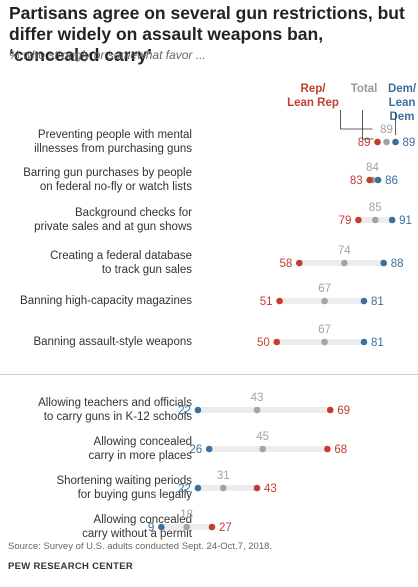 Image resolution: width=418 pixels, height=587 pixels. I want to click on label-total: 85, so click(375, 208).